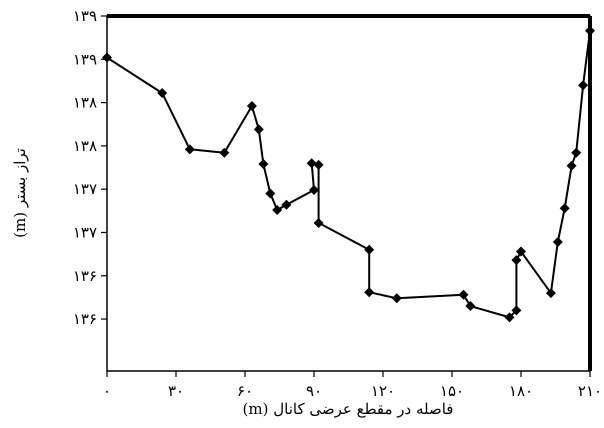 The height and width of the screenshot is (428, 604). Describe the element at coordinates (521, 391) in the screenshot. I see `x-tick-label-6: ۱۸۰` at that location.